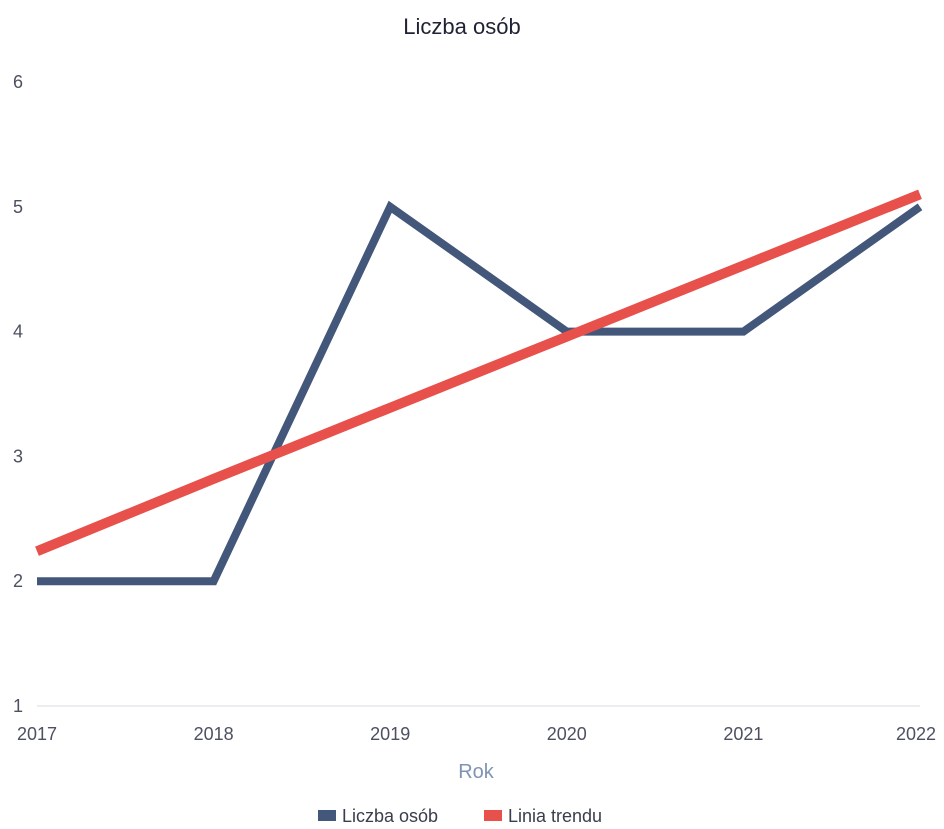 The width and height of the screenshot is (944, 829). I want to click on y-tick-label: 2, so click(18, 581).